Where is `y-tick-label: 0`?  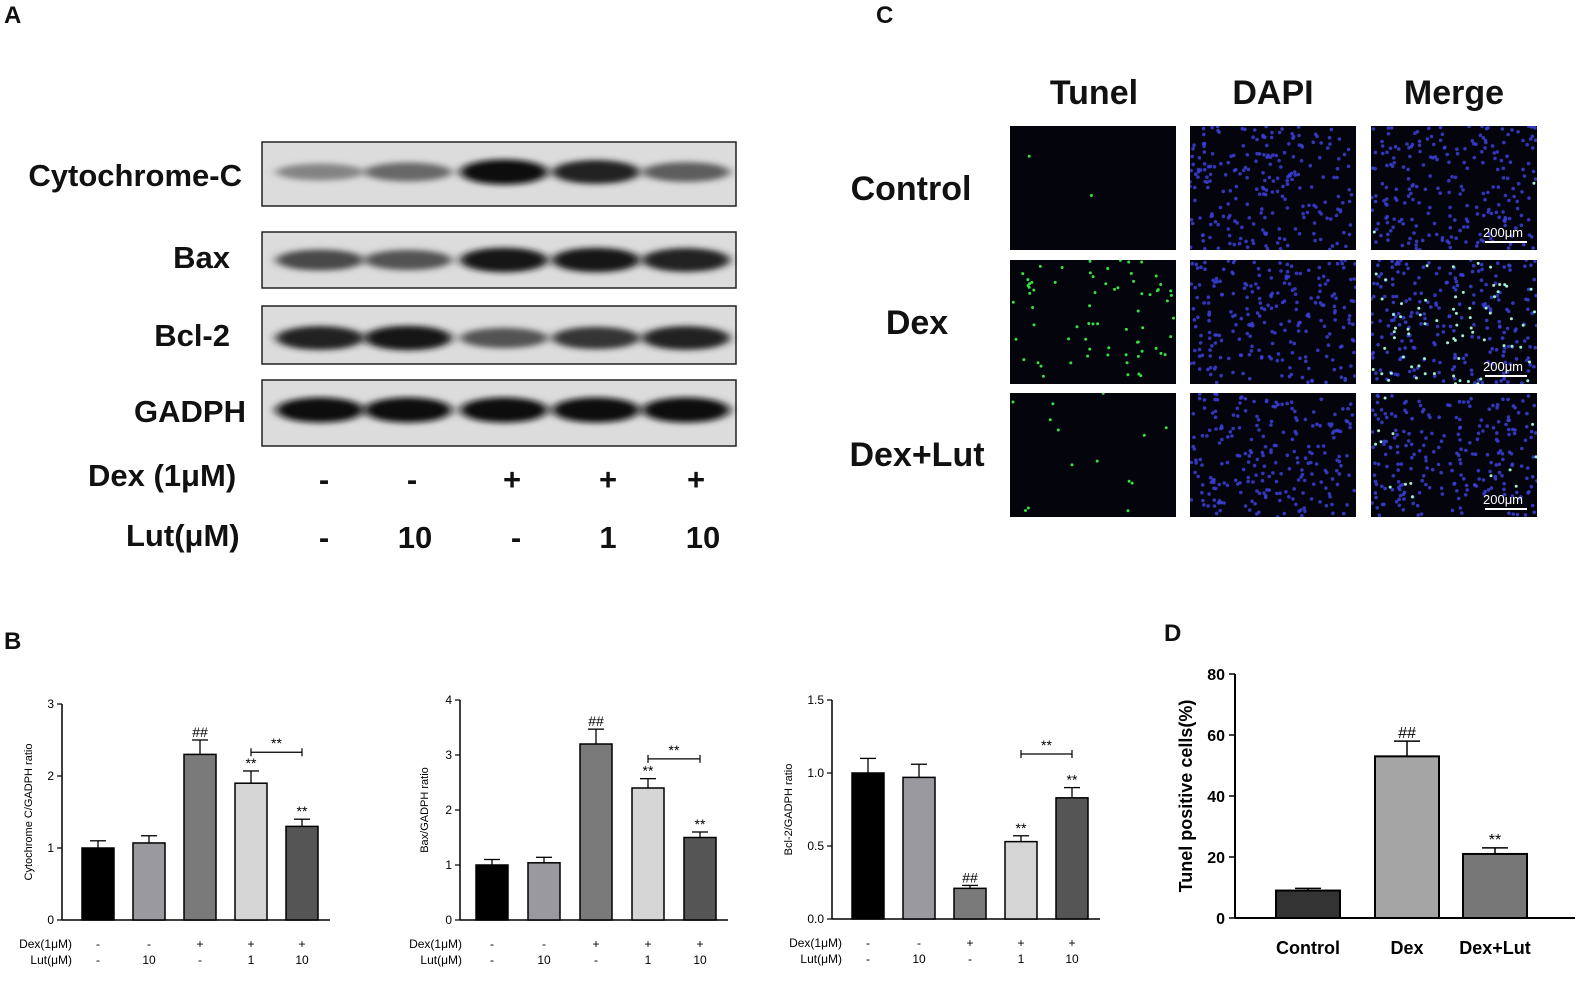 y-tick-label: 0 is located at coordinates (448, 920).